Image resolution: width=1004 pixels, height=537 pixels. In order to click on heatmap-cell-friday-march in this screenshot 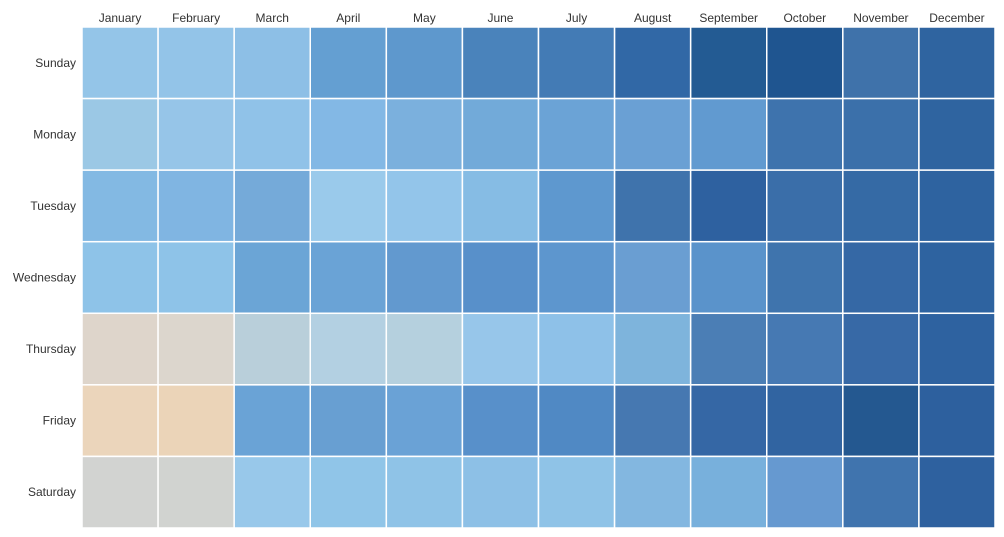, I will do `click(272, 421)`.